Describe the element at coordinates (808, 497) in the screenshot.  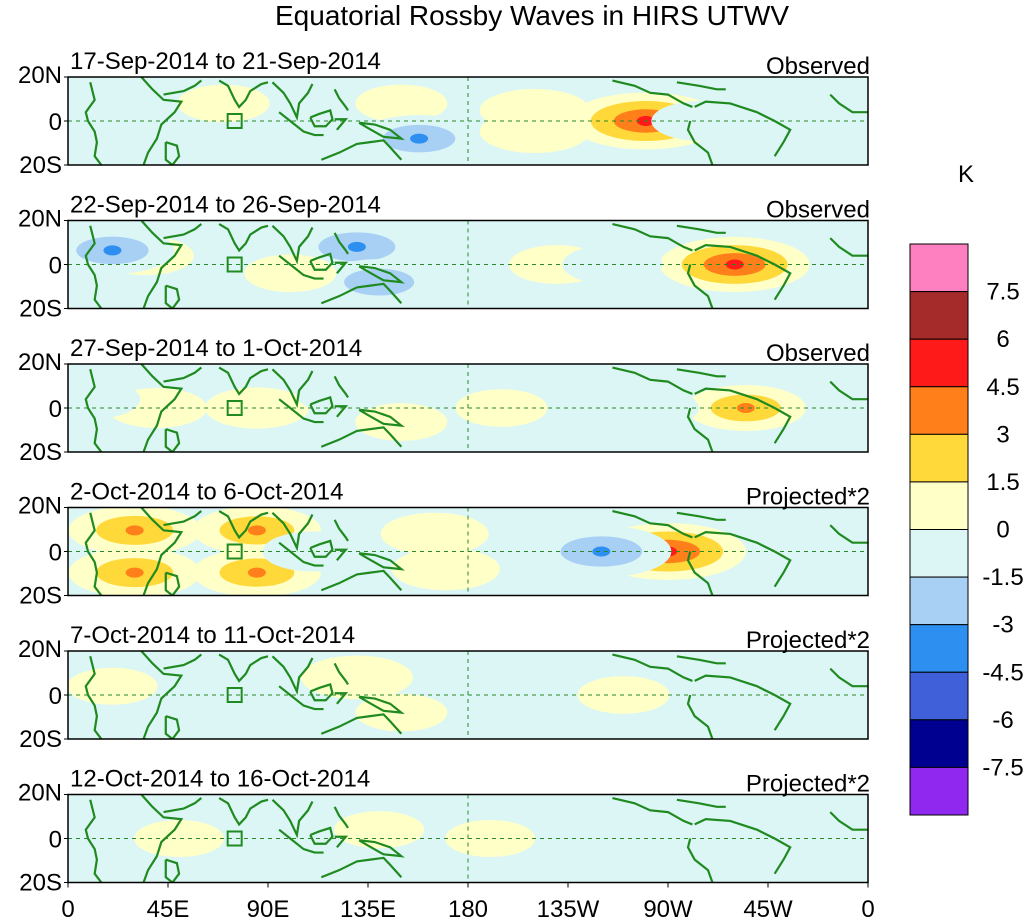
I see `panel-type: Projected*2` at that location.